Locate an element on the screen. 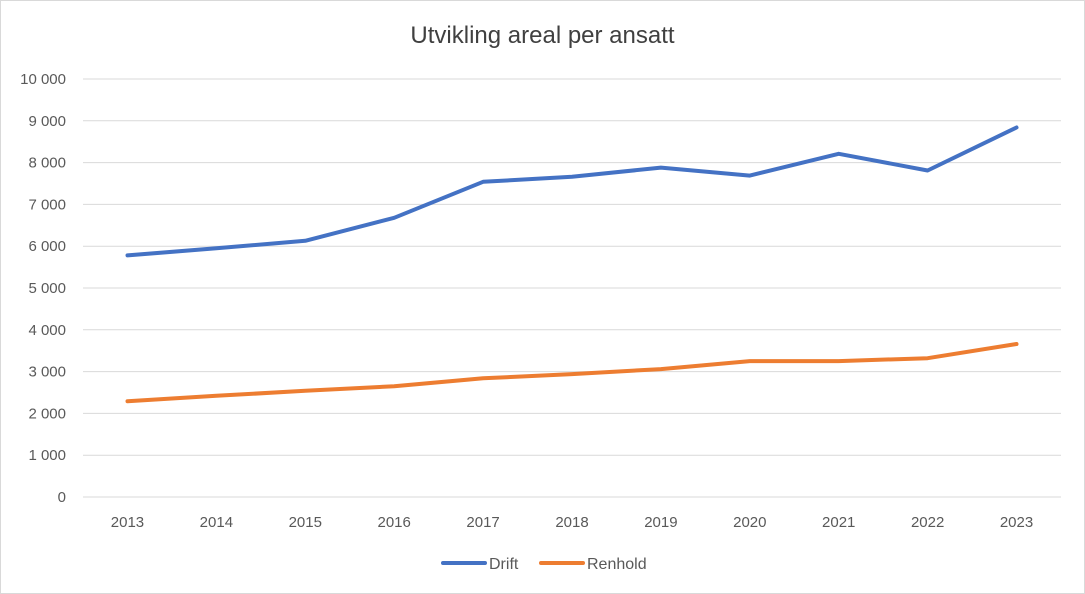 Image resolution: width=1085 pixels, height=594 pixels. x-tick-label: 2023 is located at coordinates (1016, 522).